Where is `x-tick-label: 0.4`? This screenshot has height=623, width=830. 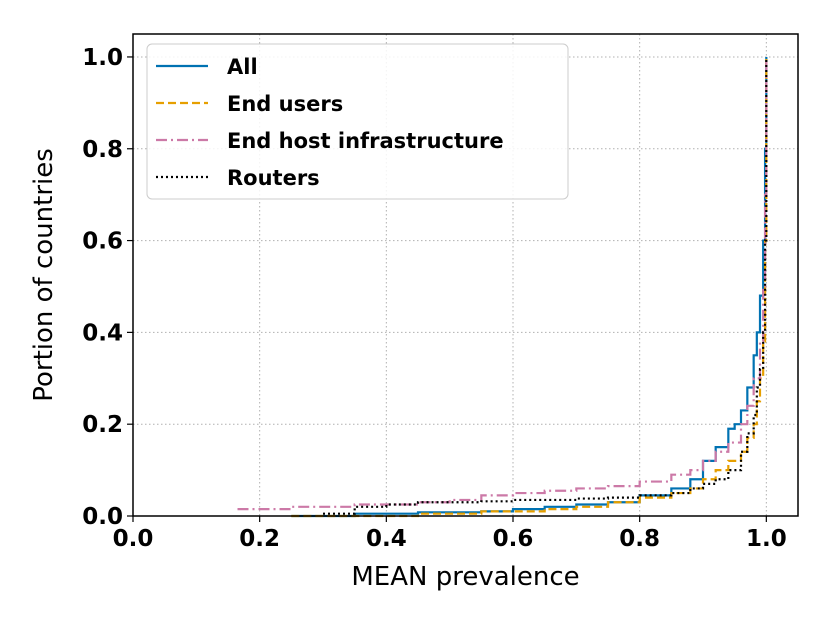
x-tick-label: 0.4 is located at coordinates (386, 539).